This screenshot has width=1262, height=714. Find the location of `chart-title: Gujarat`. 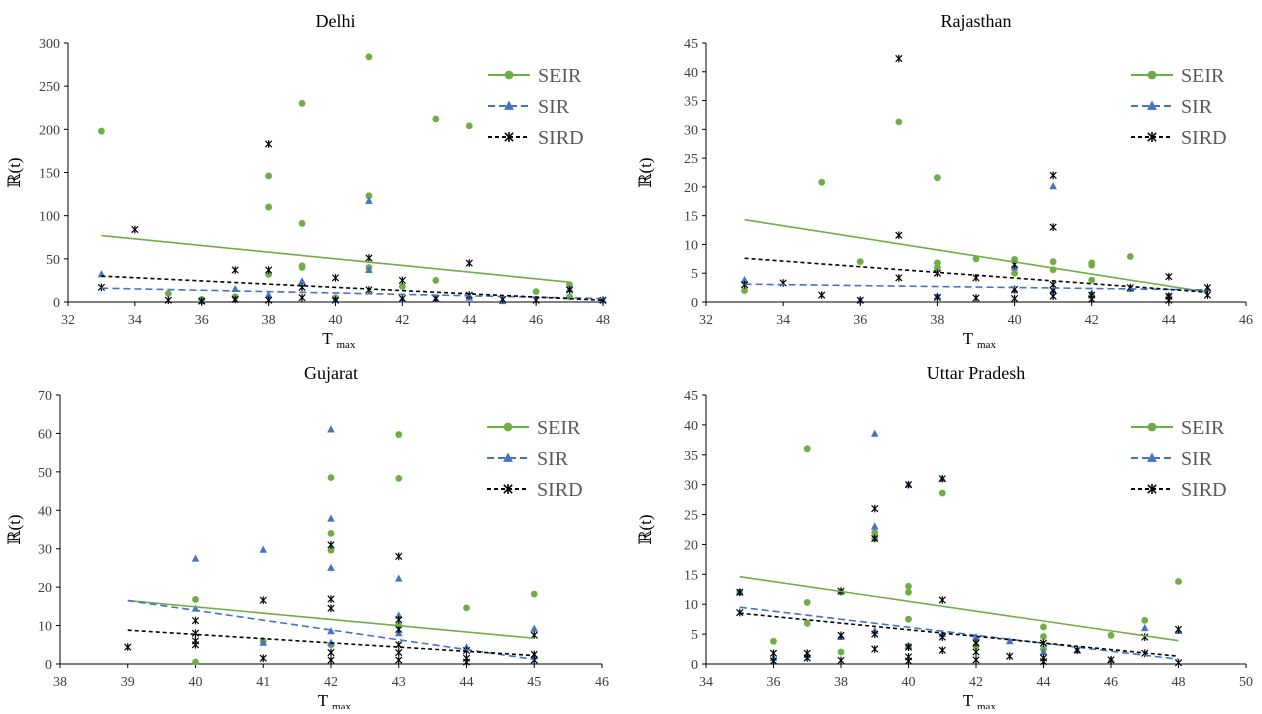

chart-title: Gujarat is located at coordinates (331, 373).